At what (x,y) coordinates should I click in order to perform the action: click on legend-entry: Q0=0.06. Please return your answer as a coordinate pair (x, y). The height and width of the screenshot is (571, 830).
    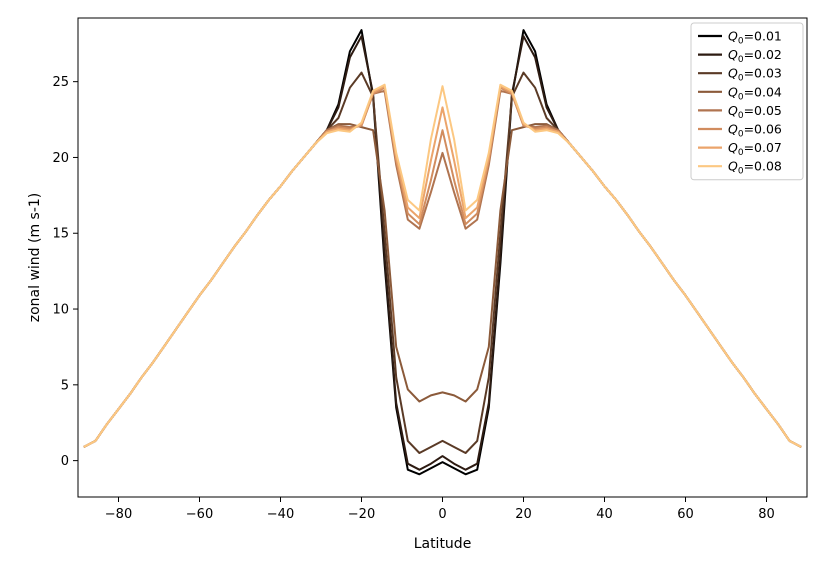
    Looking at the image, I should click on (755, 131).